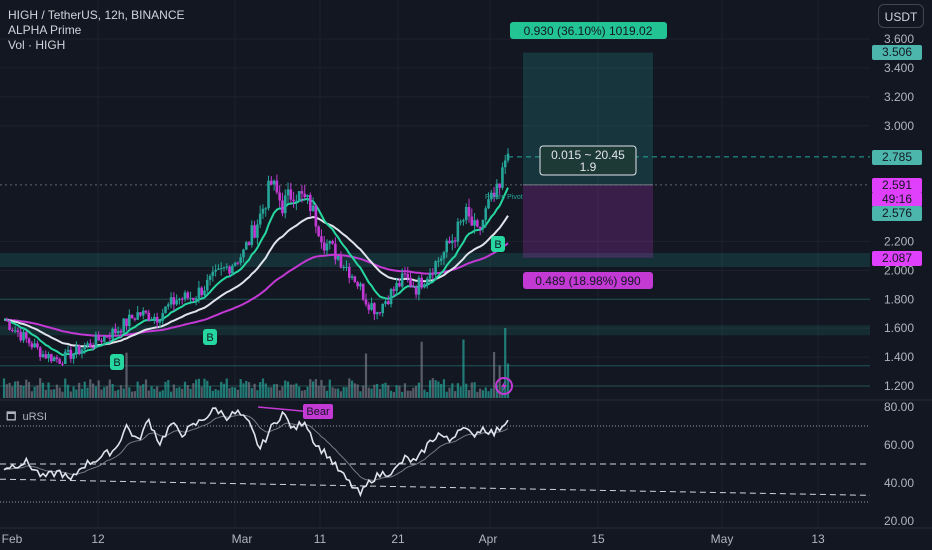 The image size is (932, 550). What do you see at coordinates (901, 16) in the screenshot?
I see `currency-button: USDT` at bounding box center [901, 16].